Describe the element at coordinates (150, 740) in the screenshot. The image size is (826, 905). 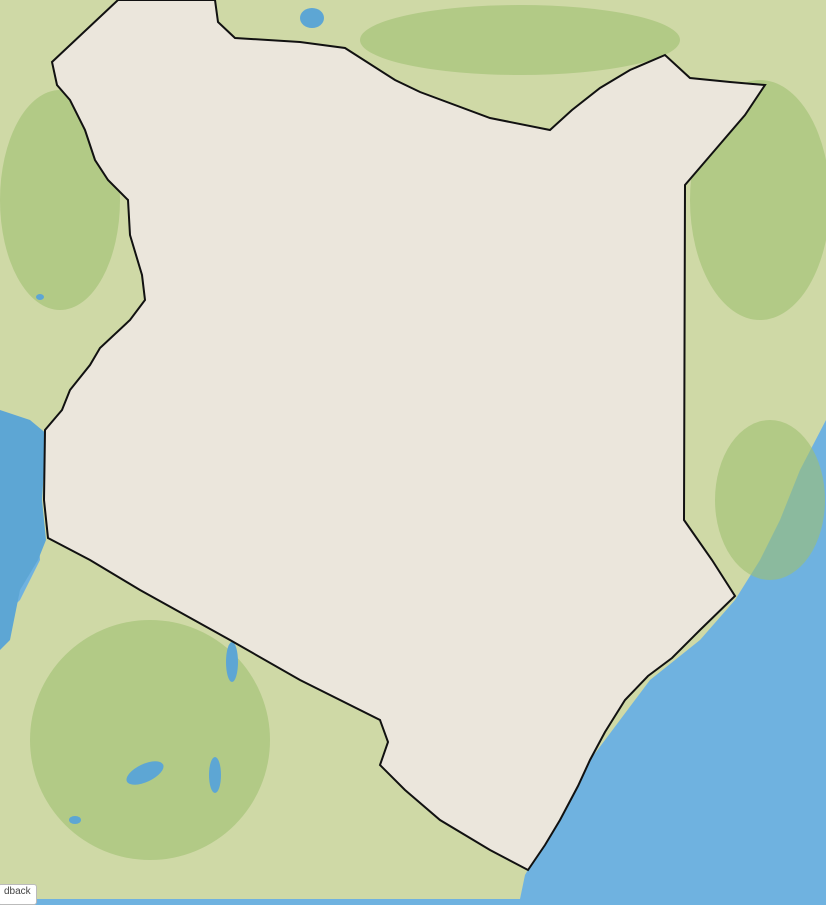
I see `forest-patch-south` at that location.